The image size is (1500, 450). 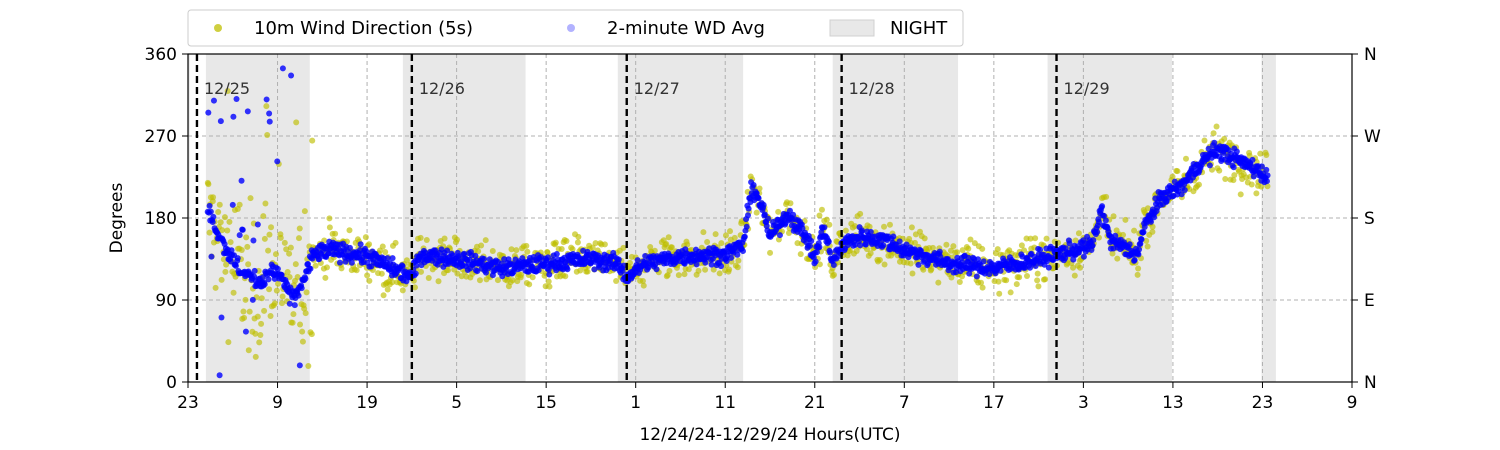 I want to click on legend-box, so click(x=575, y=28).